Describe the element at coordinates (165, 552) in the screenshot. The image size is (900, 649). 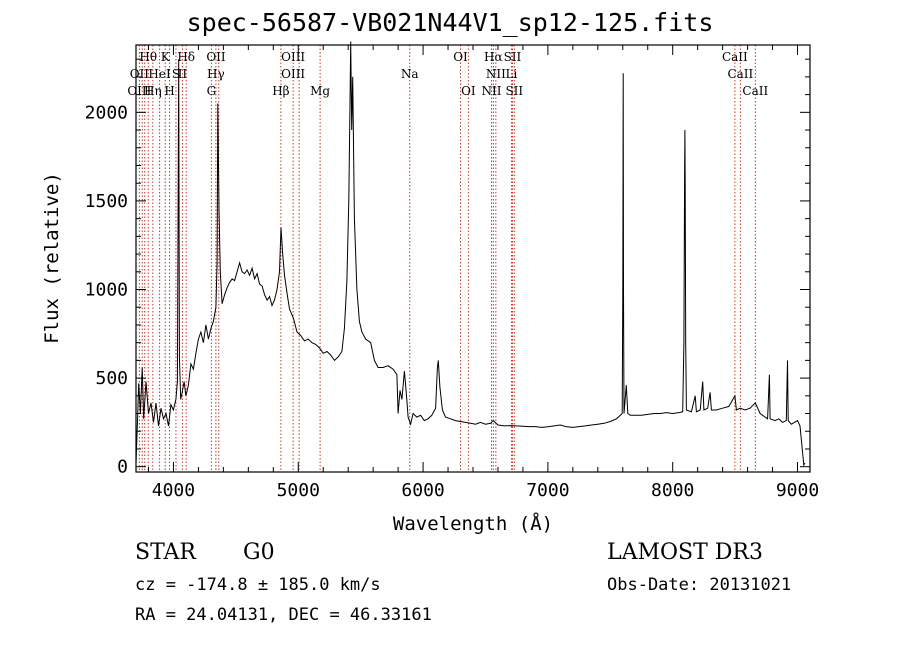
I see `object-class: STAR` at that location.